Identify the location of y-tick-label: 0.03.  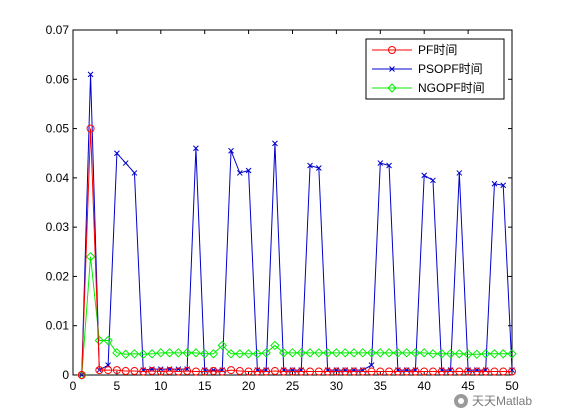
(58, 227).